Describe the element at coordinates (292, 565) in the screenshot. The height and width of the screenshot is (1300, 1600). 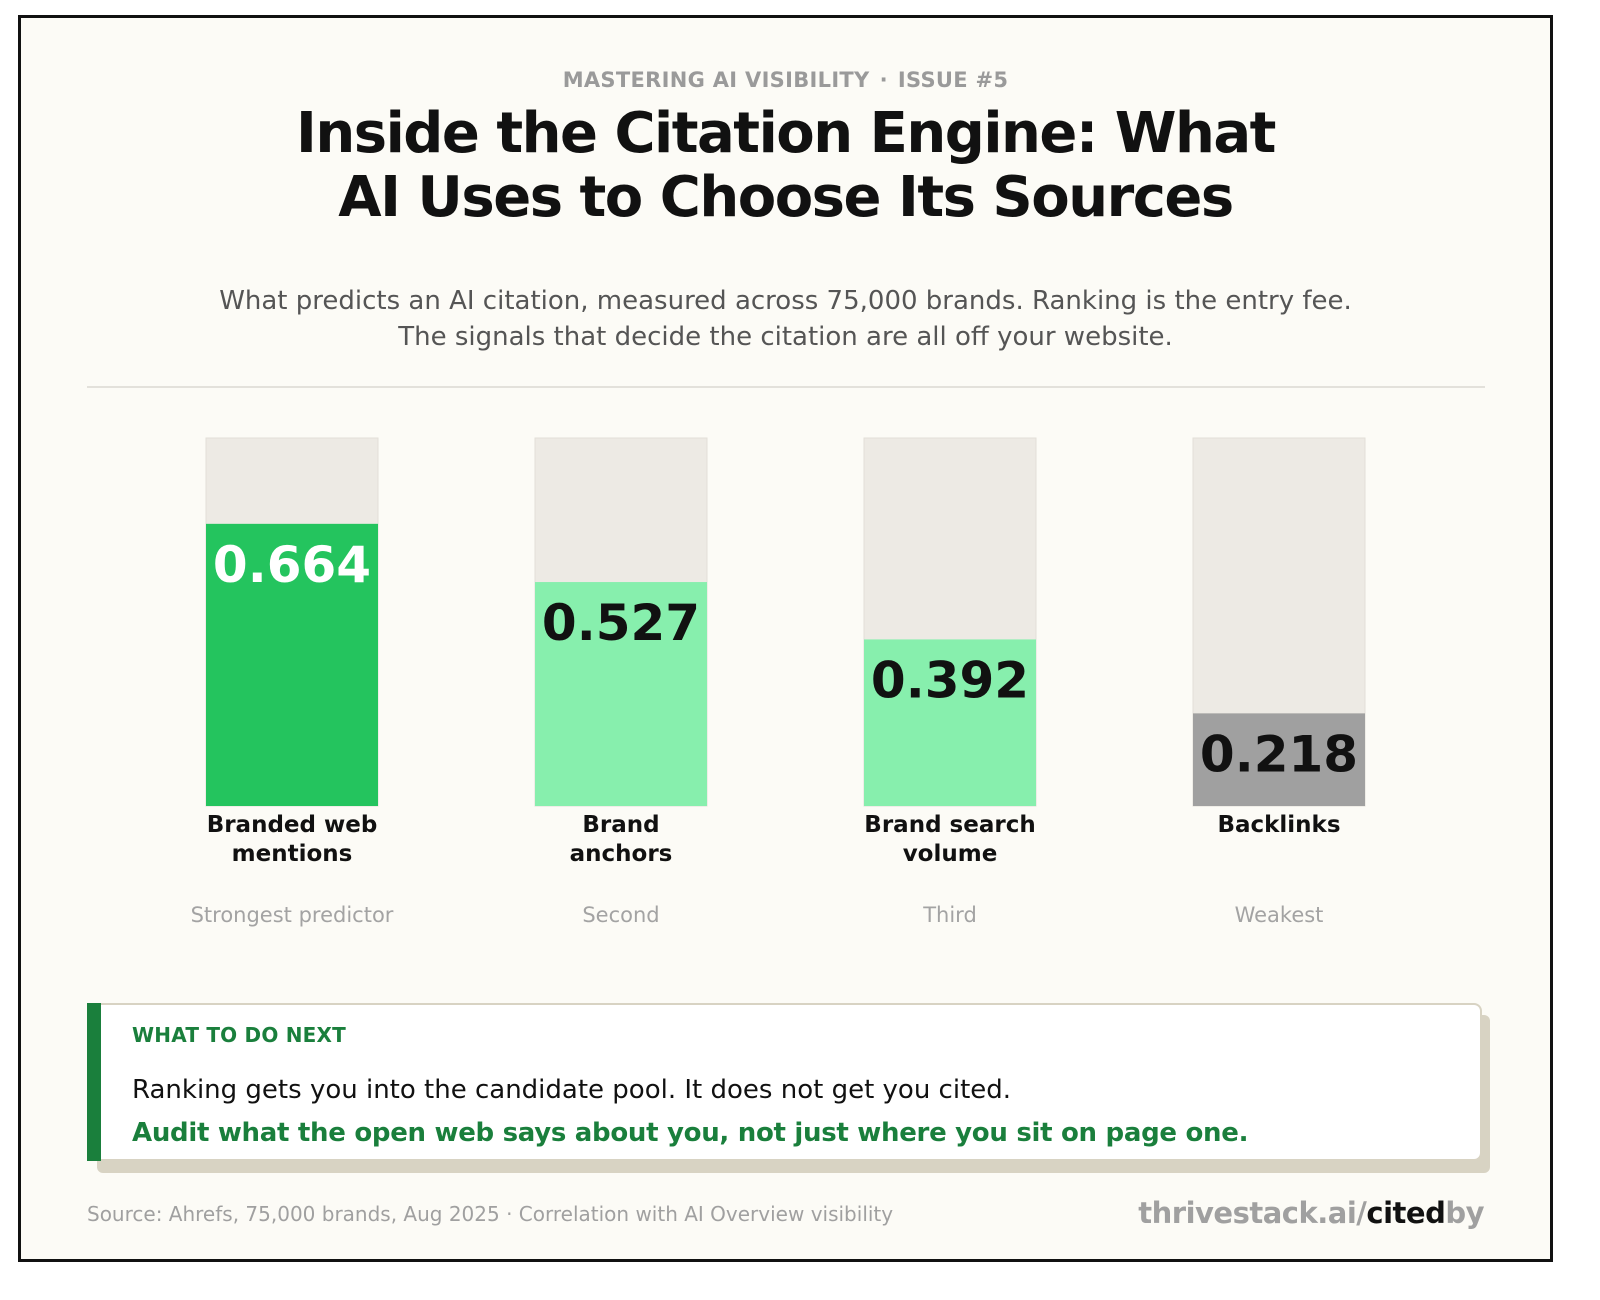
I see `bar-value-label: 0.664` at that location.